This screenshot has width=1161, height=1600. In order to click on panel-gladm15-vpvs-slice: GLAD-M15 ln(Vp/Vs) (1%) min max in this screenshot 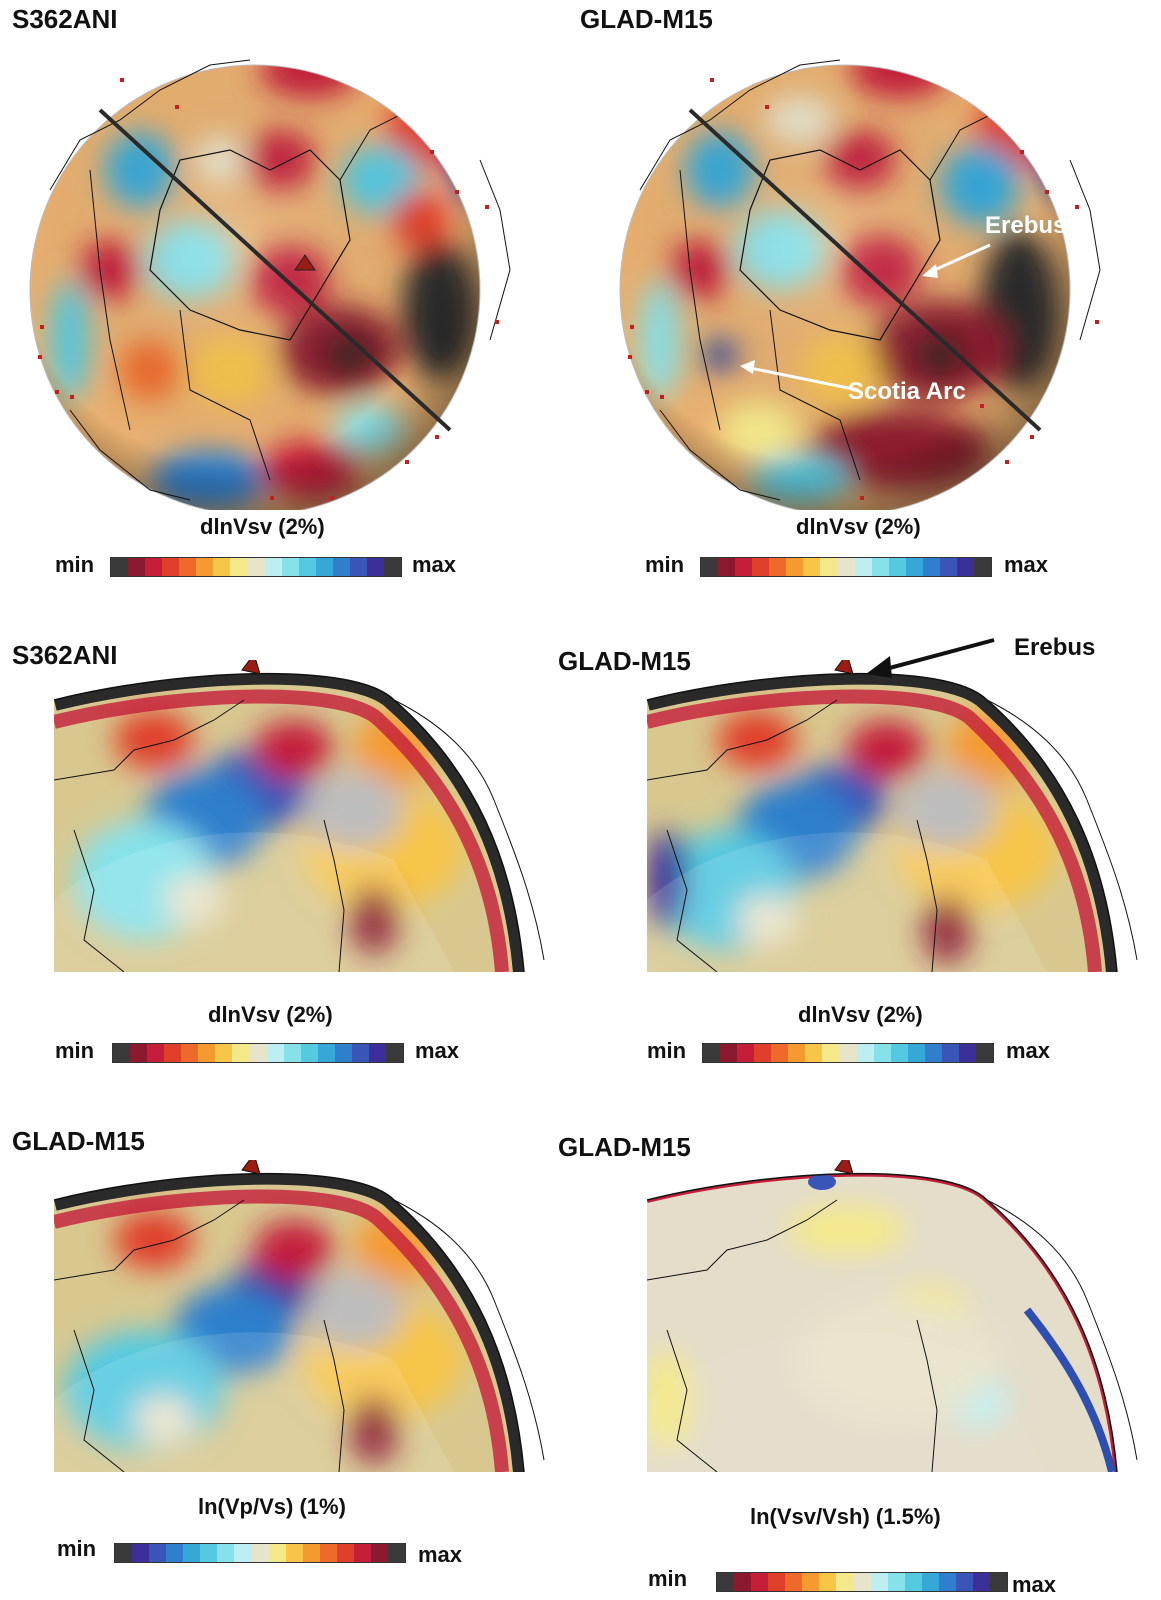, I will do `click(290, 1360)`.